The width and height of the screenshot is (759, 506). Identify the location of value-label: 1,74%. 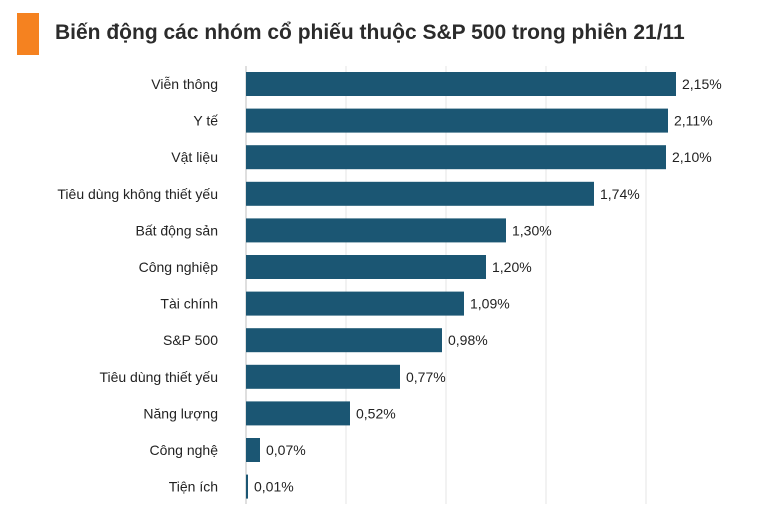
(620, 194).